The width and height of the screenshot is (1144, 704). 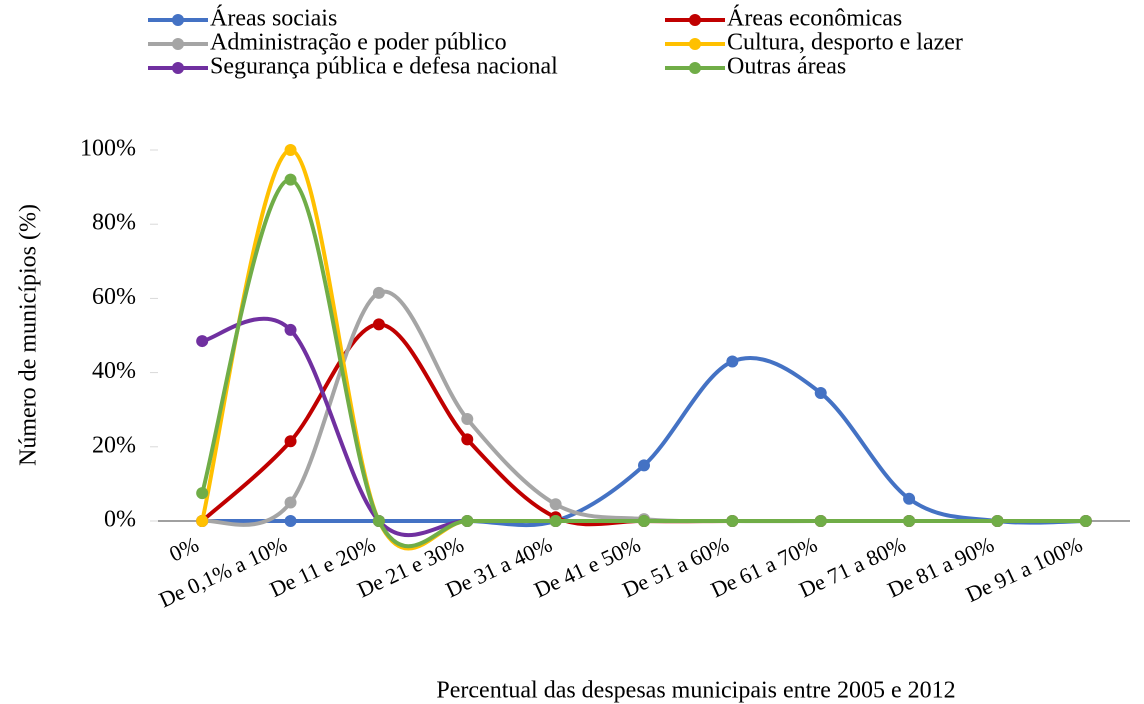 I want to click on x-tick-label: 0%, so click(x=183, y=548).